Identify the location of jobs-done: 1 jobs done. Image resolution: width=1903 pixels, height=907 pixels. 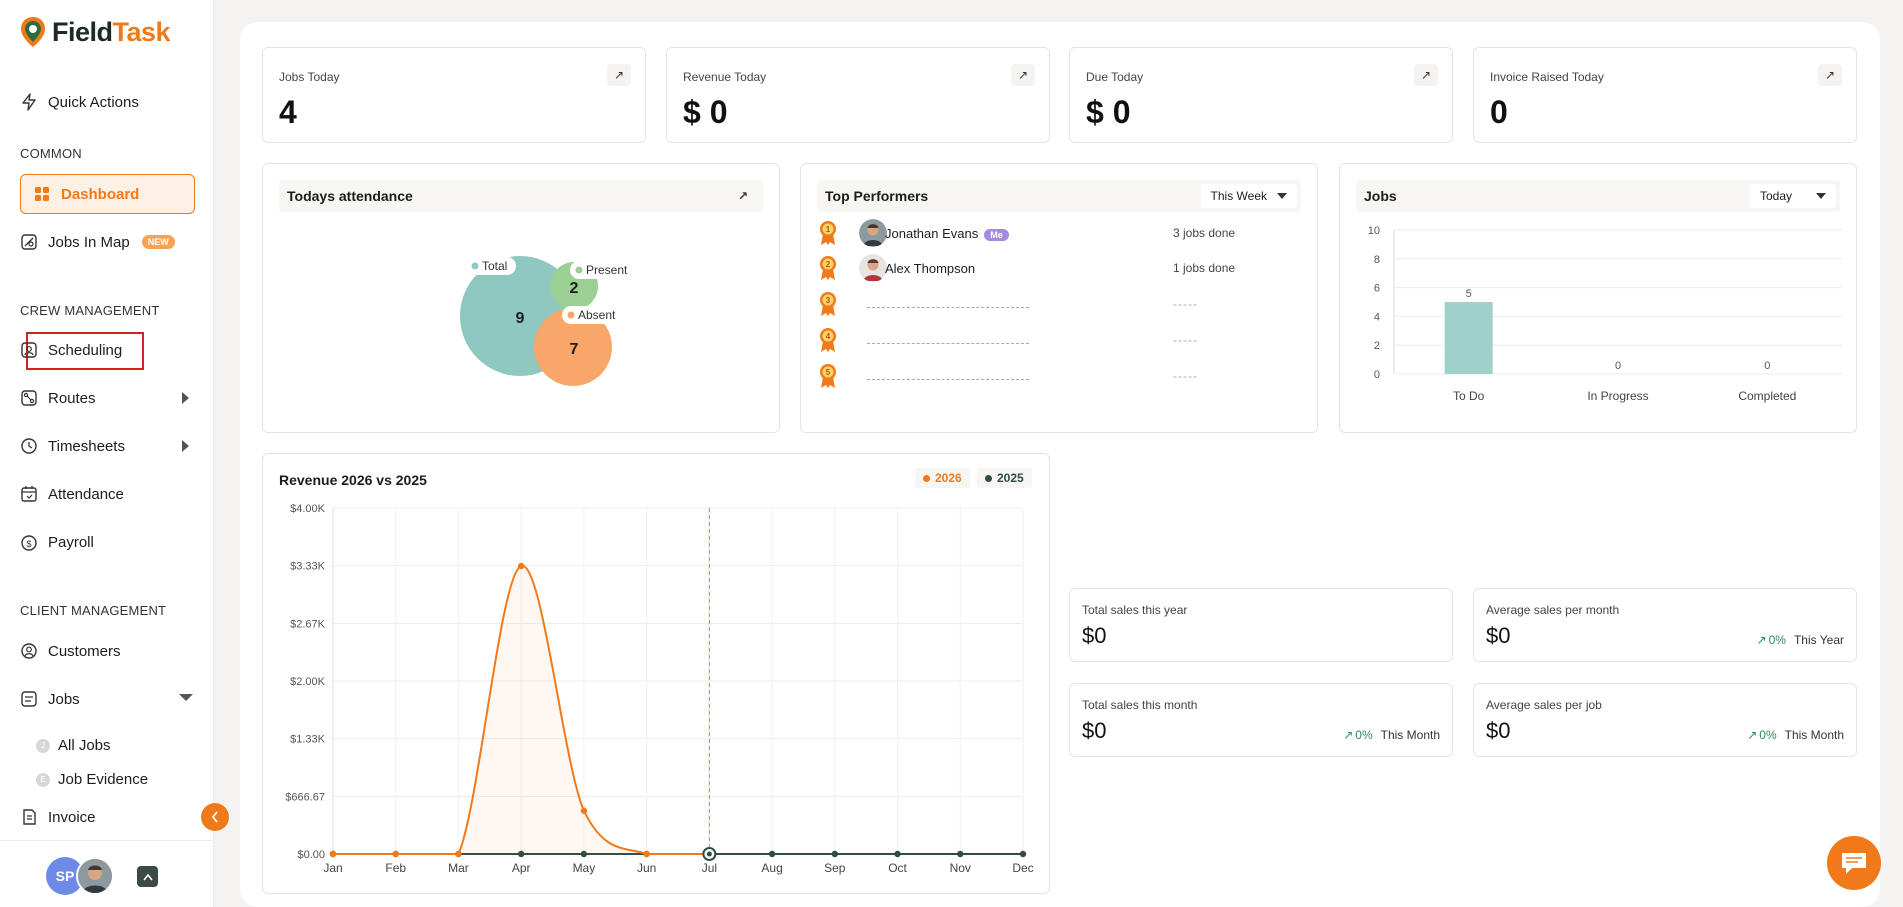
(1204, 268).